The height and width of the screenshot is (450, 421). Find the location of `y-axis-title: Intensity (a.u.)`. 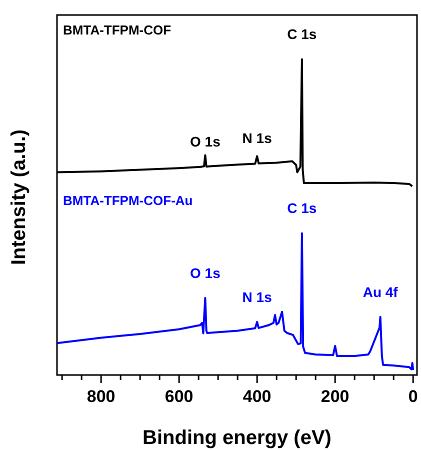

y-axis-title: Intensity (a.u.) is located at coordinates (19, 197).